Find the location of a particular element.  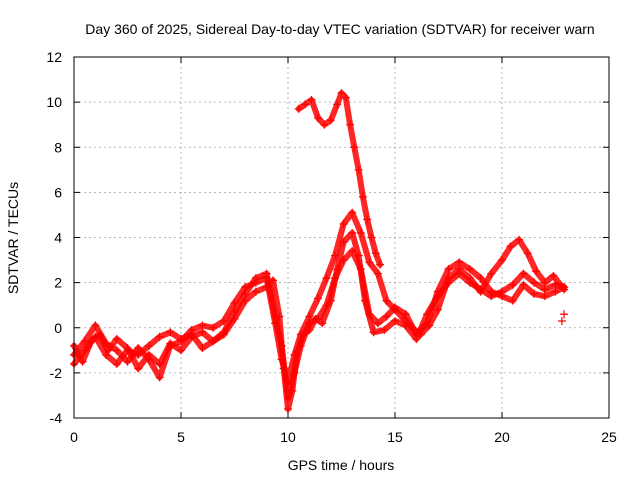

x-tick-label: 10 is located at coordinates (288, 437).